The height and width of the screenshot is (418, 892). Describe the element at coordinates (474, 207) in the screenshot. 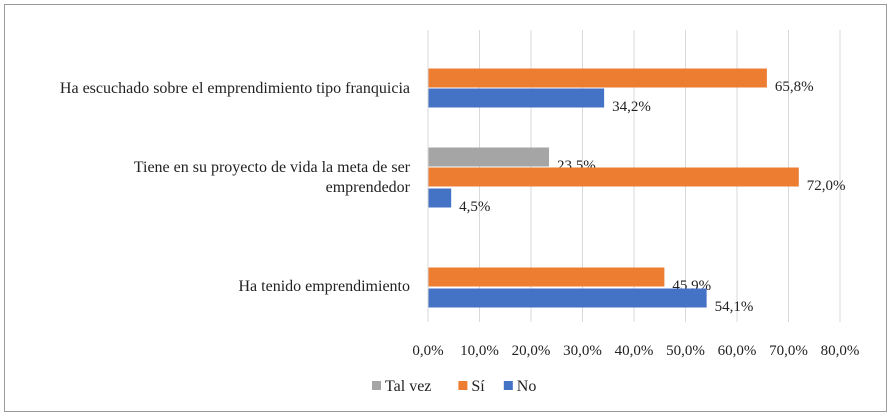

I see `data-label: 4,5%` at that location.